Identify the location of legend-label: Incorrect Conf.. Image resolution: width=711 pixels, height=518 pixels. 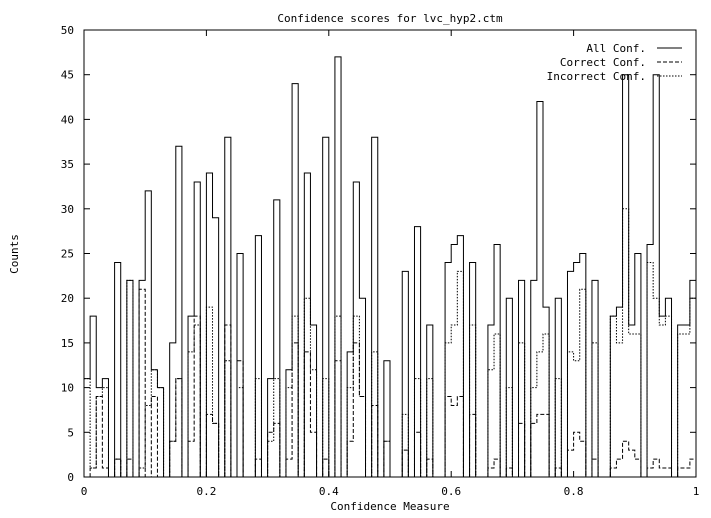
(596, 76).